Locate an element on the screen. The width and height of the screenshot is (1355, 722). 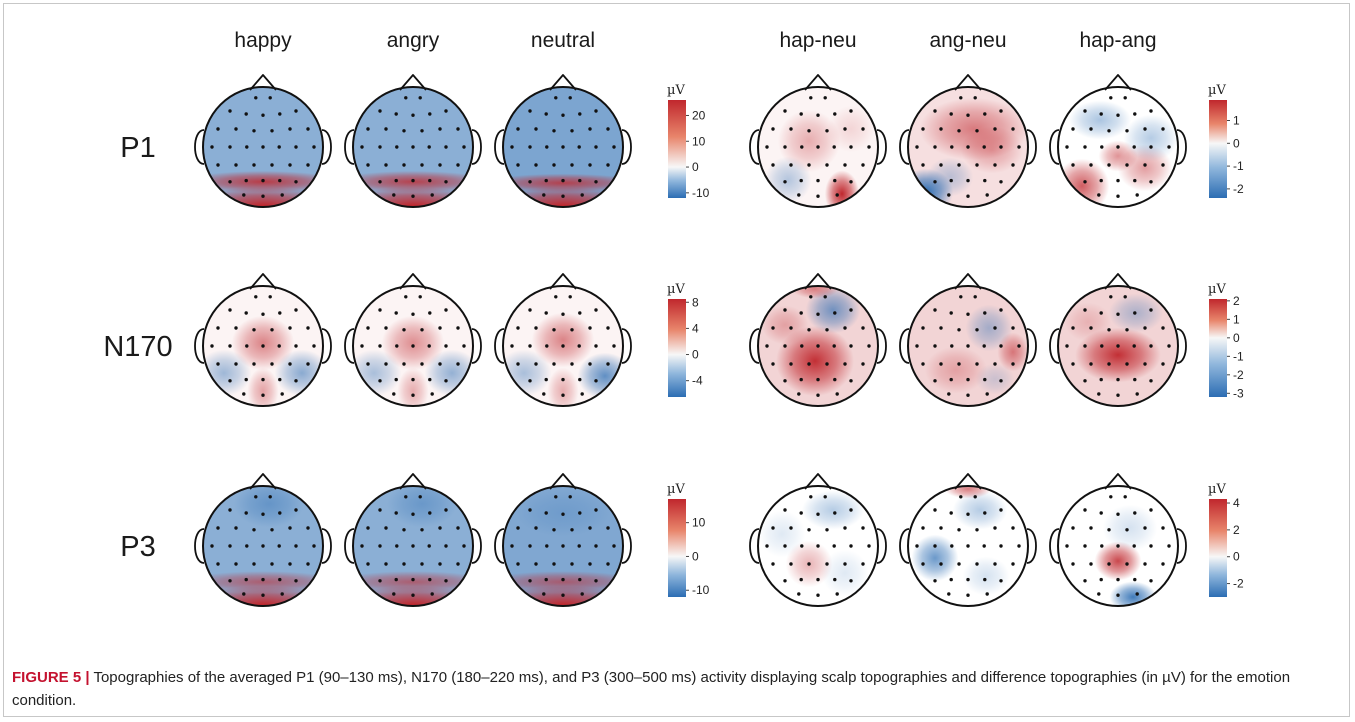
colorbar-tick-label: 20 is located at coordinates (699, 115).